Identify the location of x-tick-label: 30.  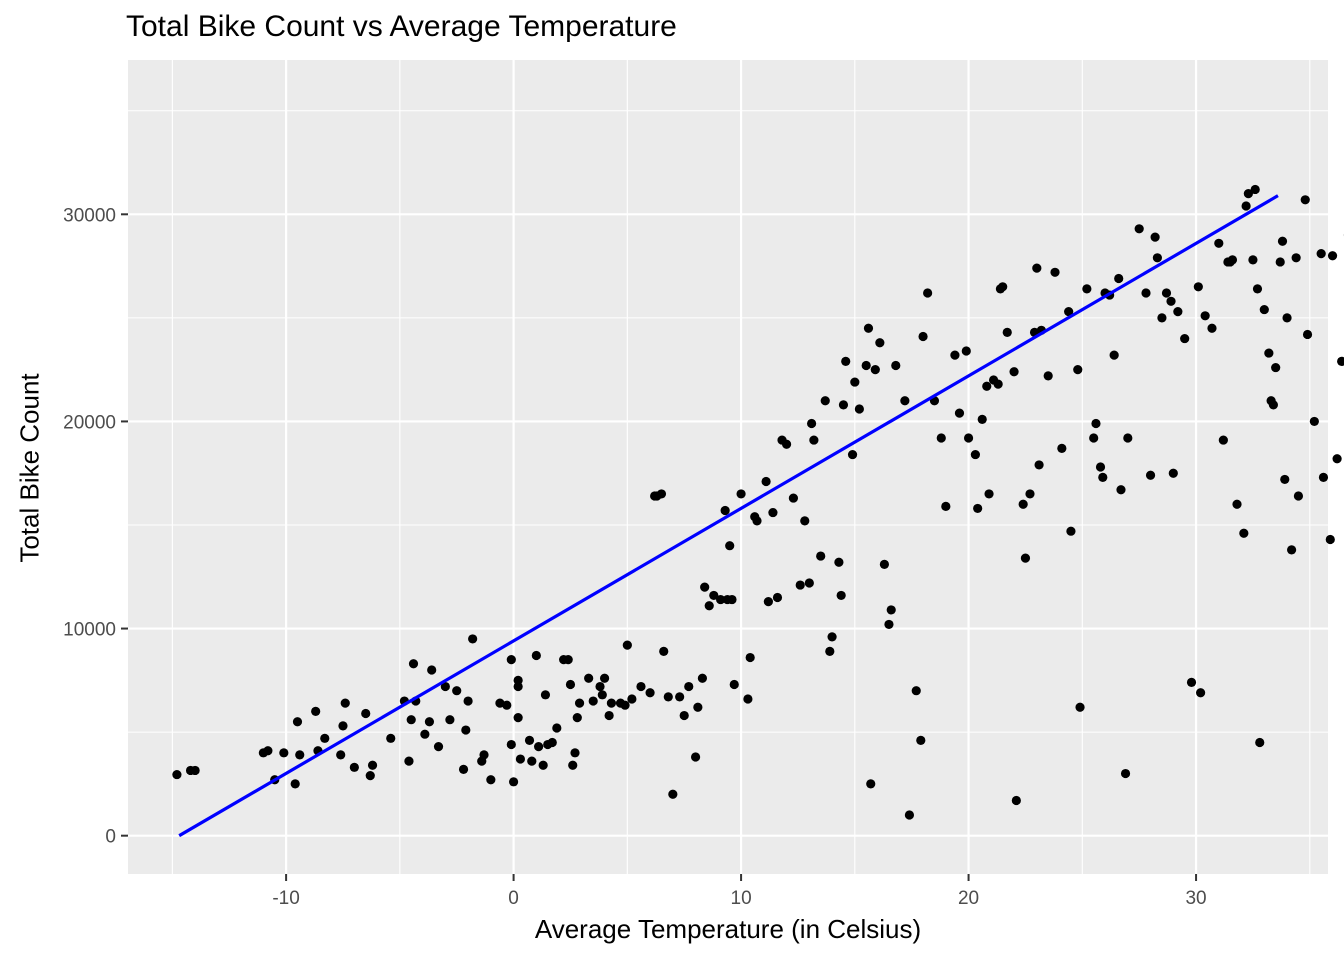
(1195, 898).